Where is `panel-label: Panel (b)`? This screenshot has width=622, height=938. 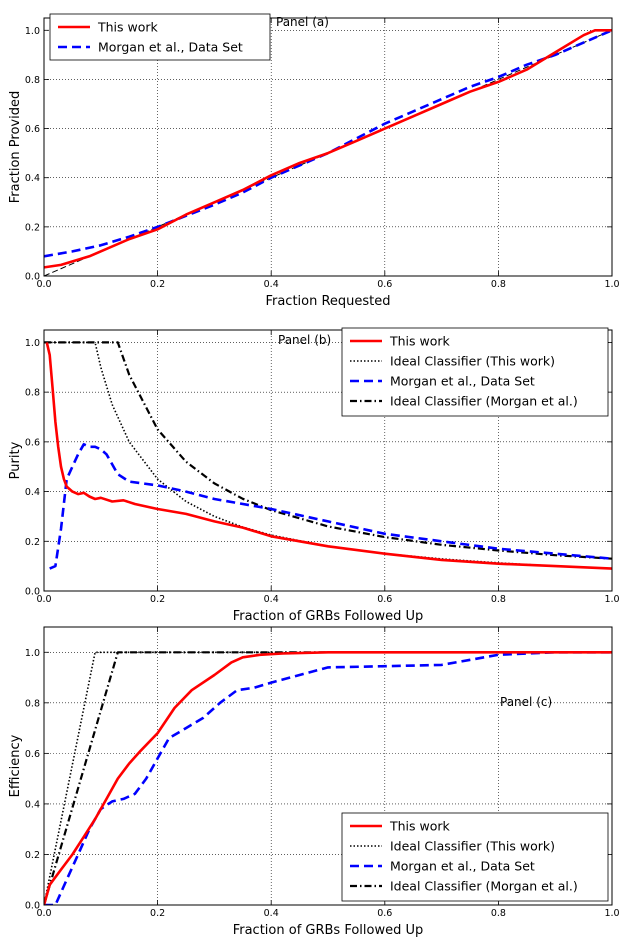 panel-label: Panel (b) is located at coordinates (304, 340).